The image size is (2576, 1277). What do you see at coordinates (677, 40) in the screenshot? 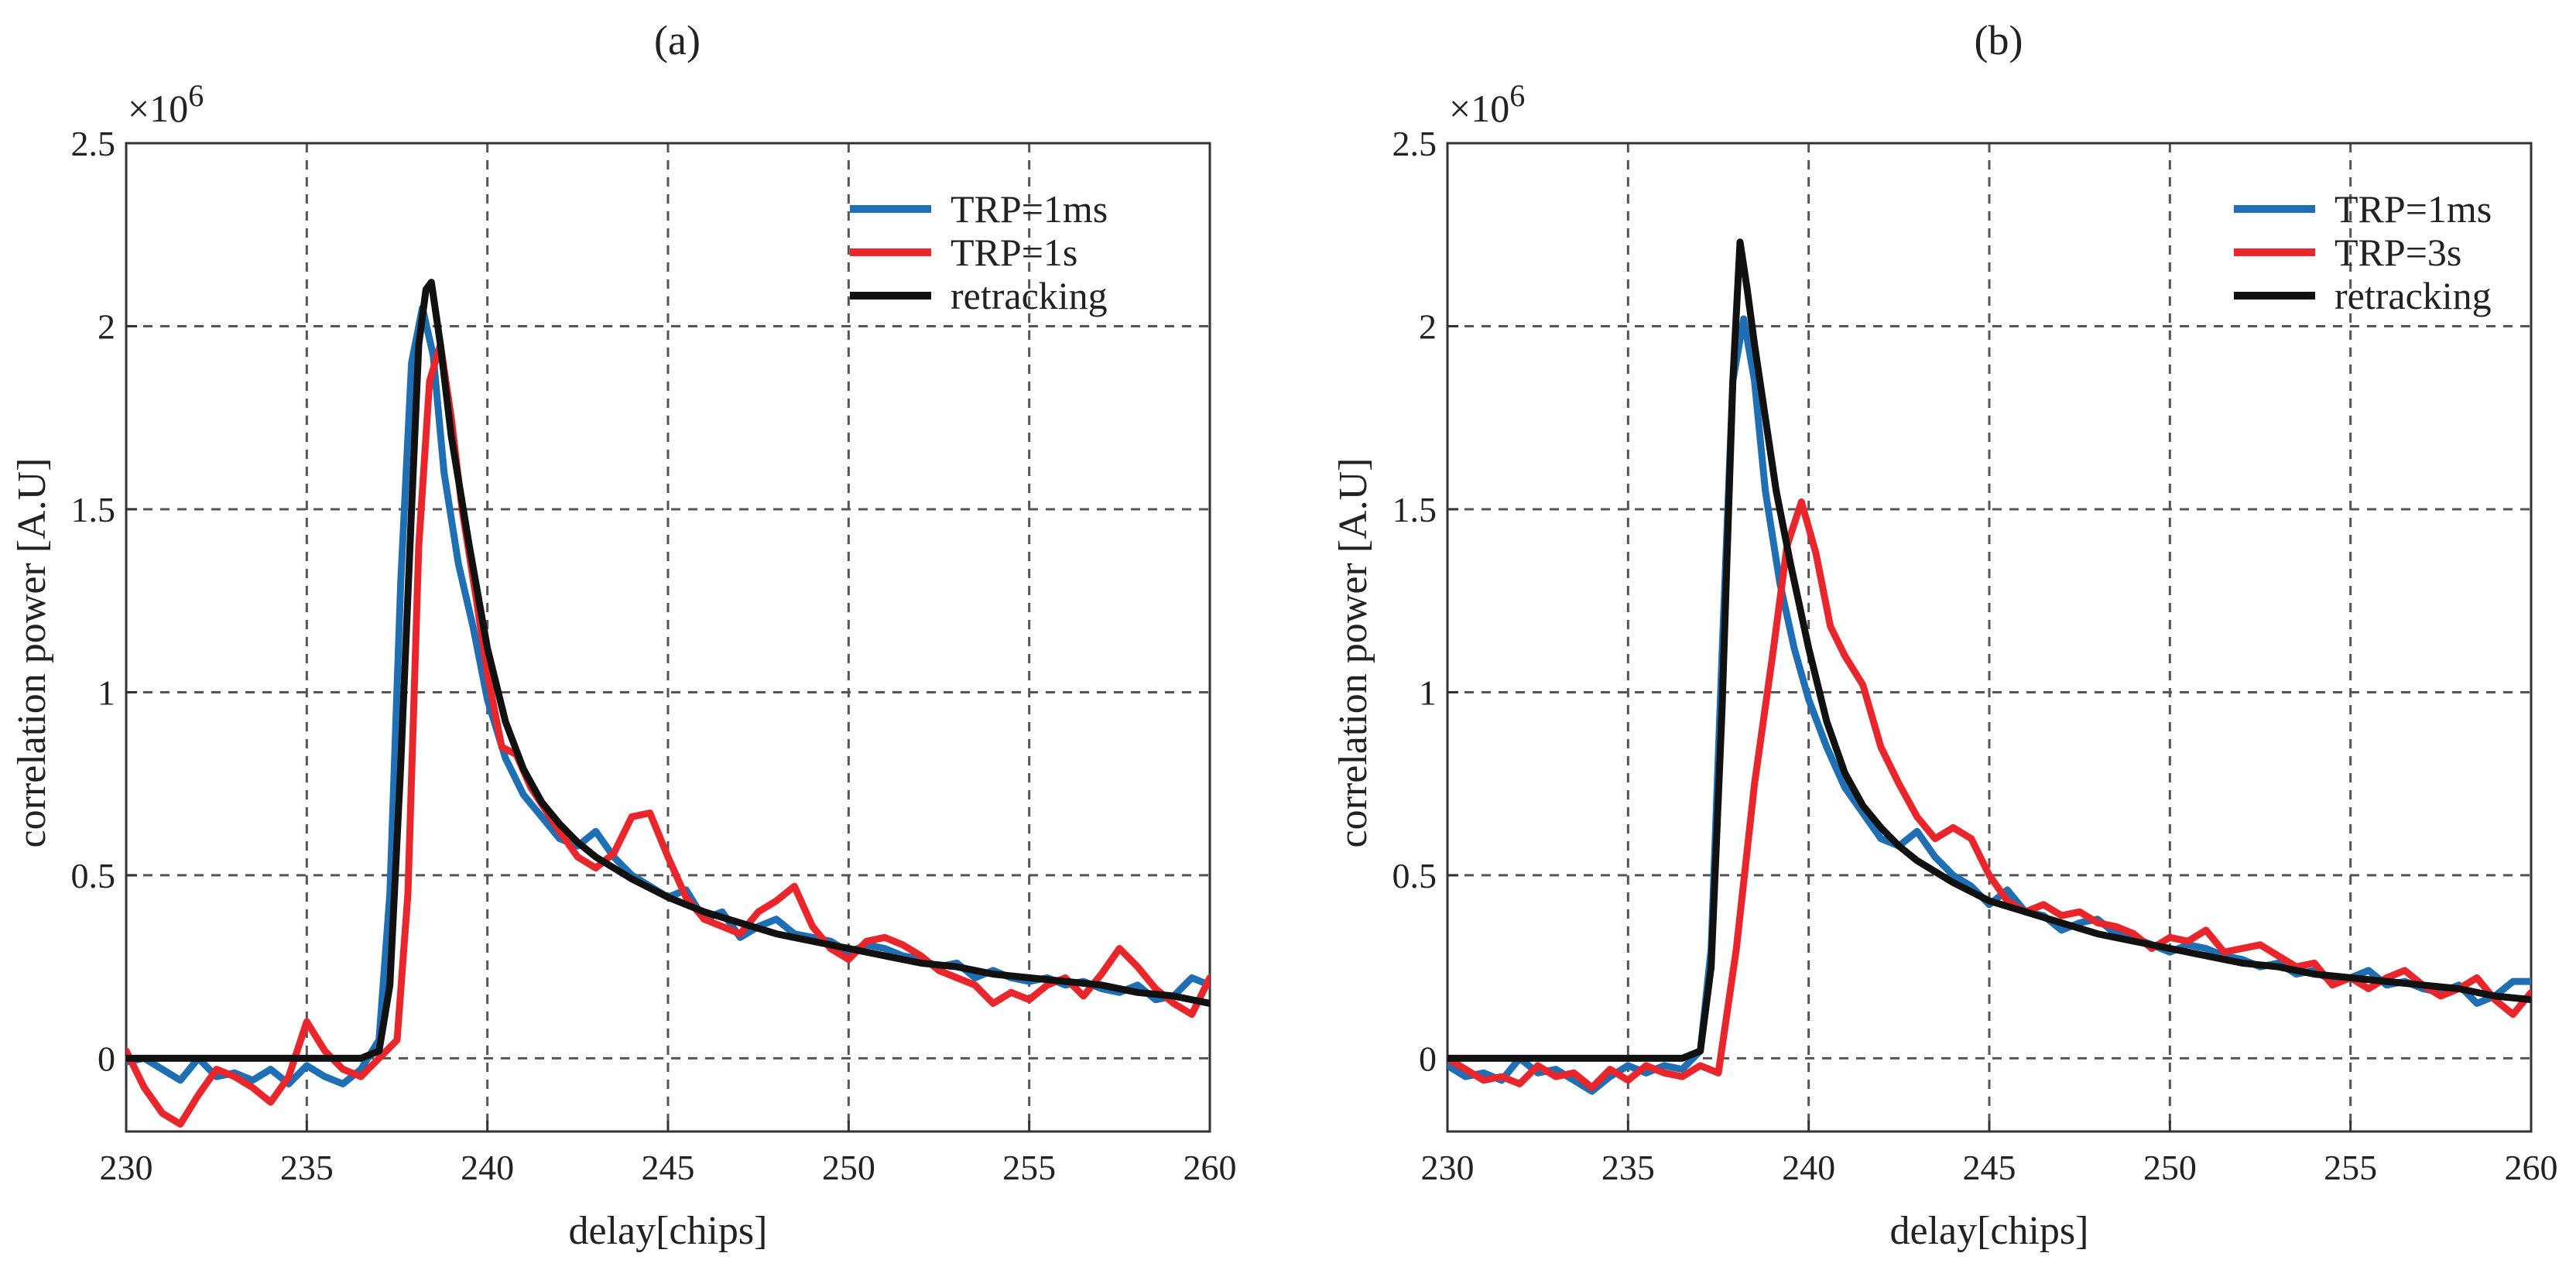
I see `panel-title: (a)` at bounding box center [677, 40].